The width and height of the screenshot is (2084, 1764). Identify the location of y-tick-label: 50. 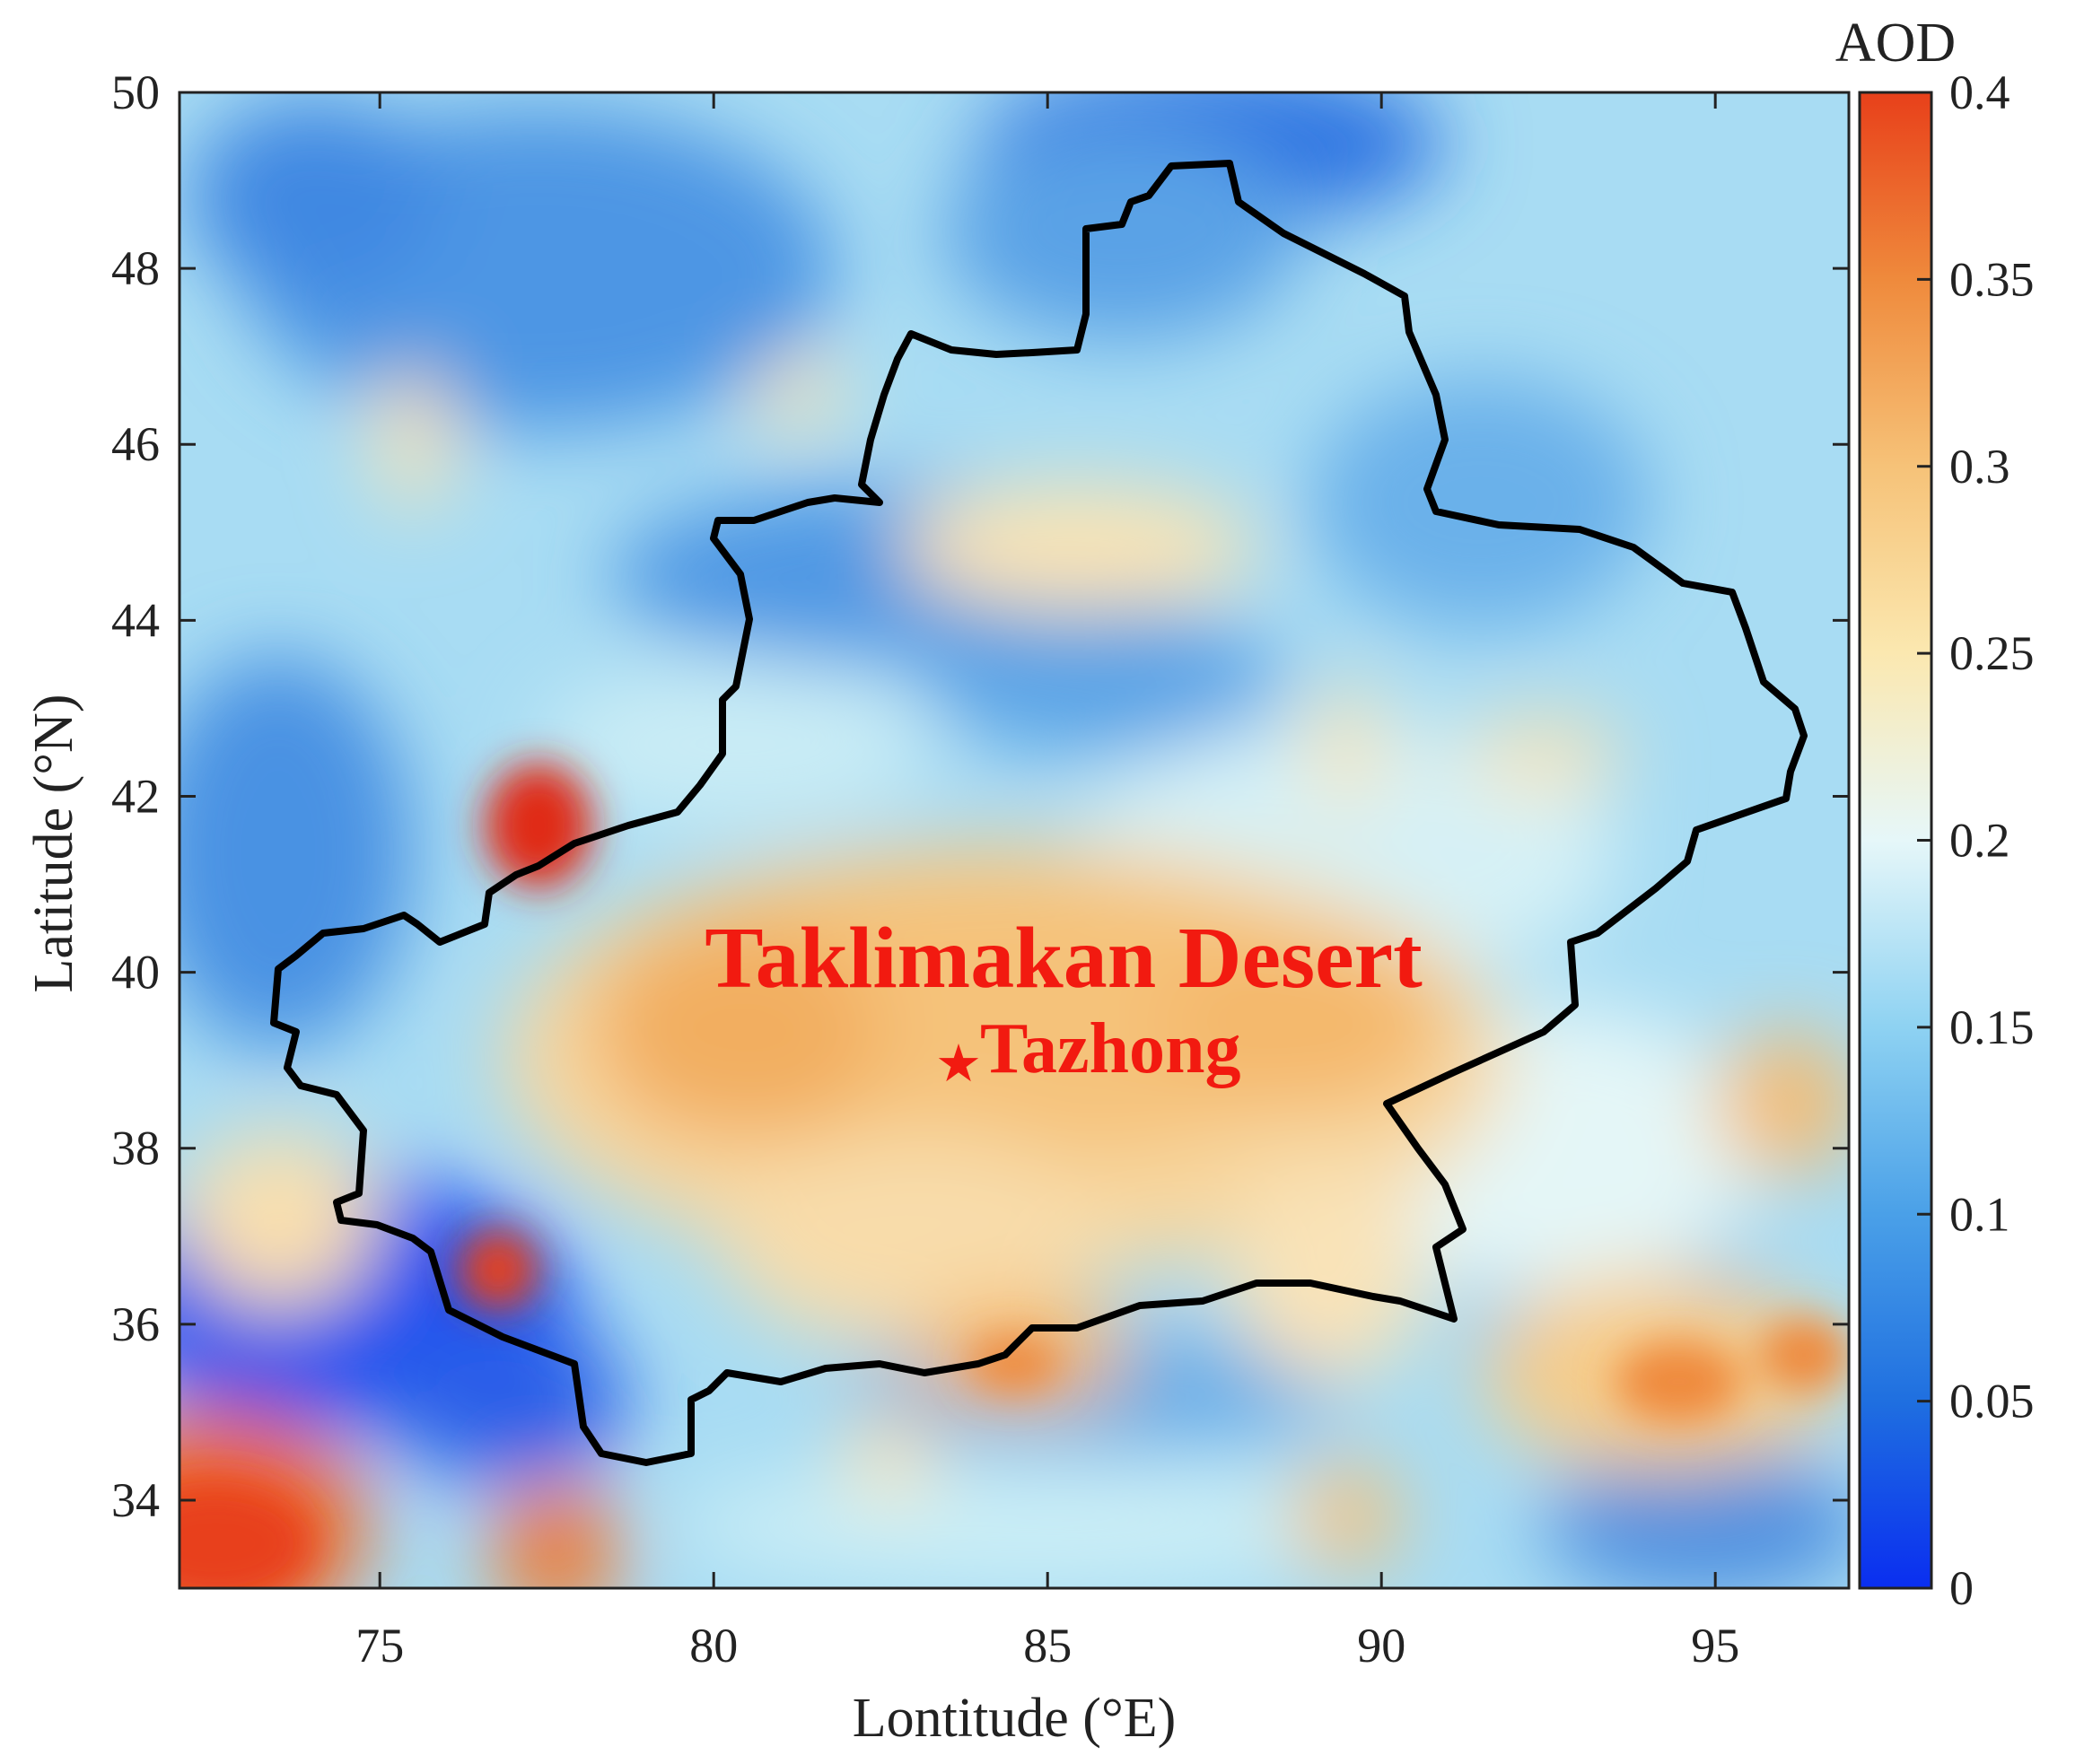
(135, 92).